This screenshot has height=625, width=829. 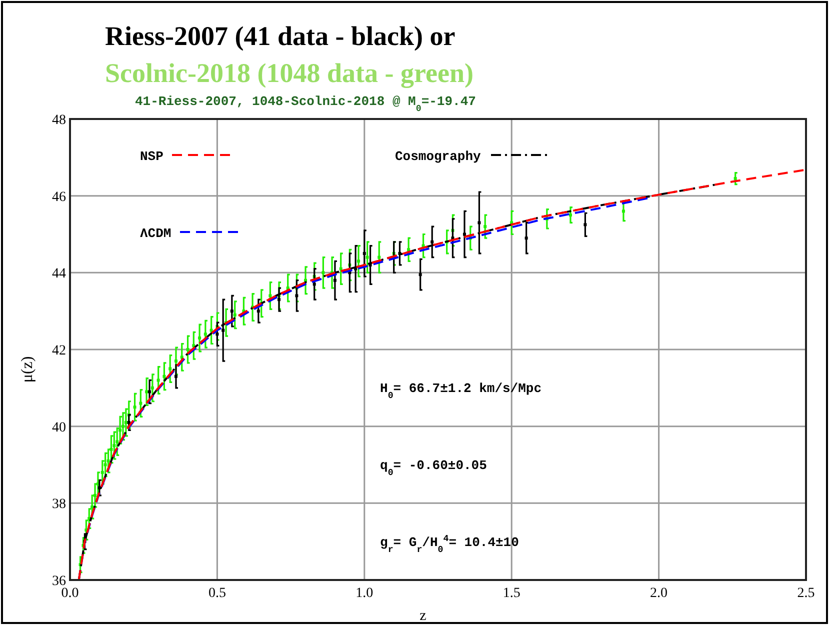 What do you see at coordinates (806, 593) in the screenshot?
I see `x-tick-label: 2.5` at bounding box center [806, 593].